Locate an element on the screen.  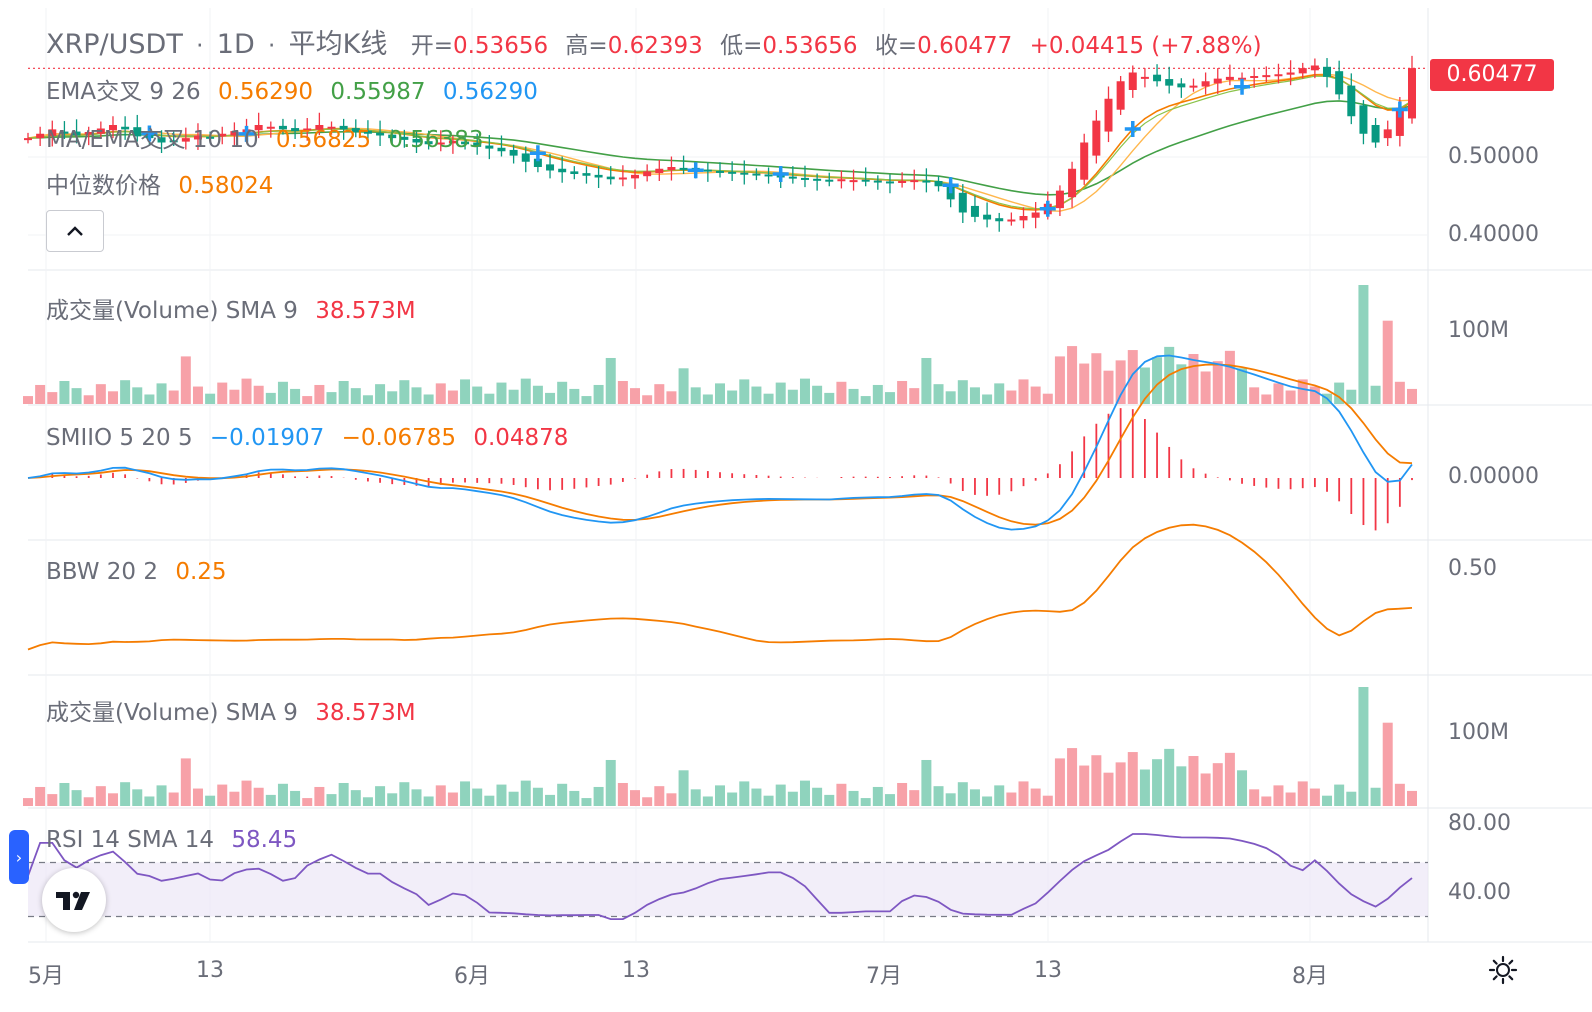
high-label: 高= is located at coordinates (586, 46).